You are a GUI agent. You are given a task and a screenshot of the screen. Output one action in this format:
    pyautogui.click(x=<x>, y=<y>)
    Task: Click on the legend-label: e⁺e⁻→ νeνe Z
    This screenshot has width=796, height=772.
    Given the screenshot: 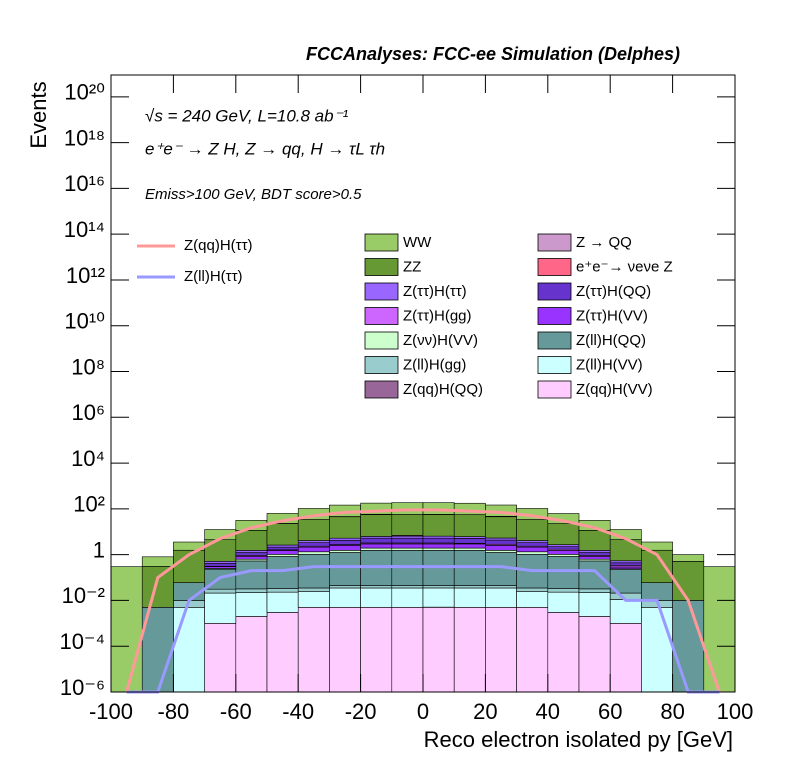 What is the action you would take?
    pyautogui.click(x=624, y=266)
    